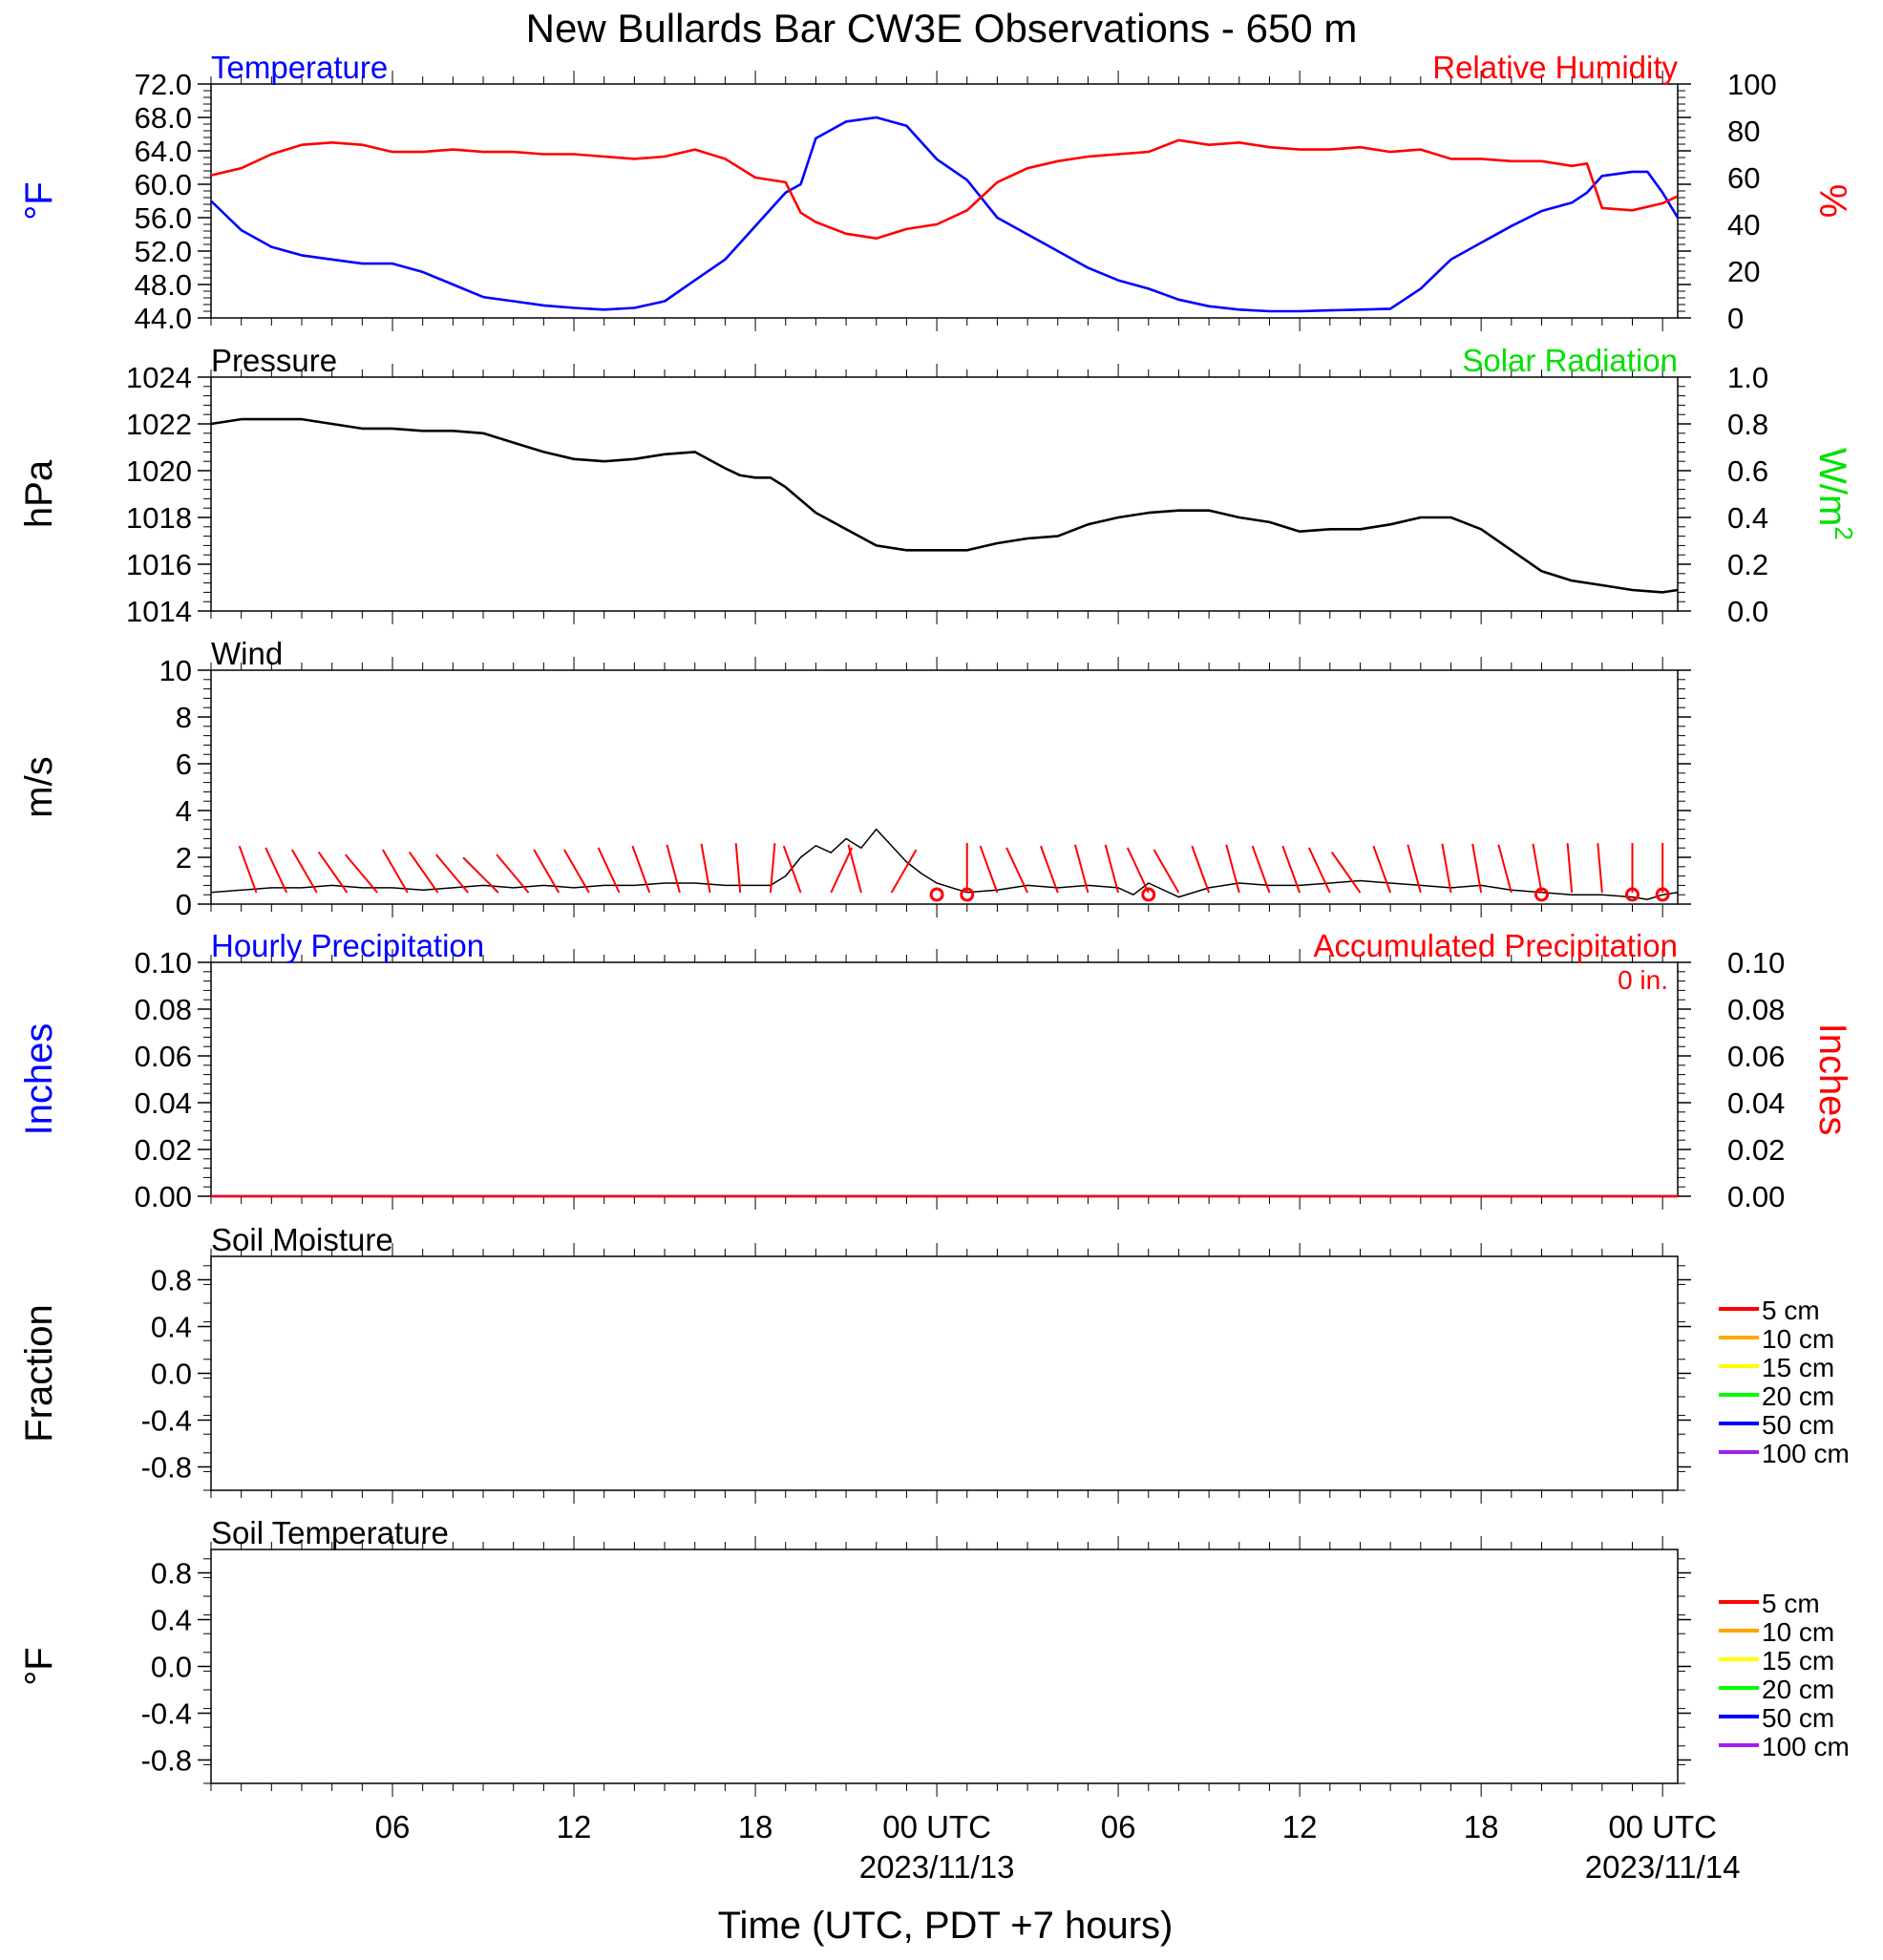 The width and height of the screenshot is (1883, 1960). What do you see at coordinates (1570, 360) in the screenshot?
I see `panel-right-title: Solar Radiation` at bounding box center [1570, 360].